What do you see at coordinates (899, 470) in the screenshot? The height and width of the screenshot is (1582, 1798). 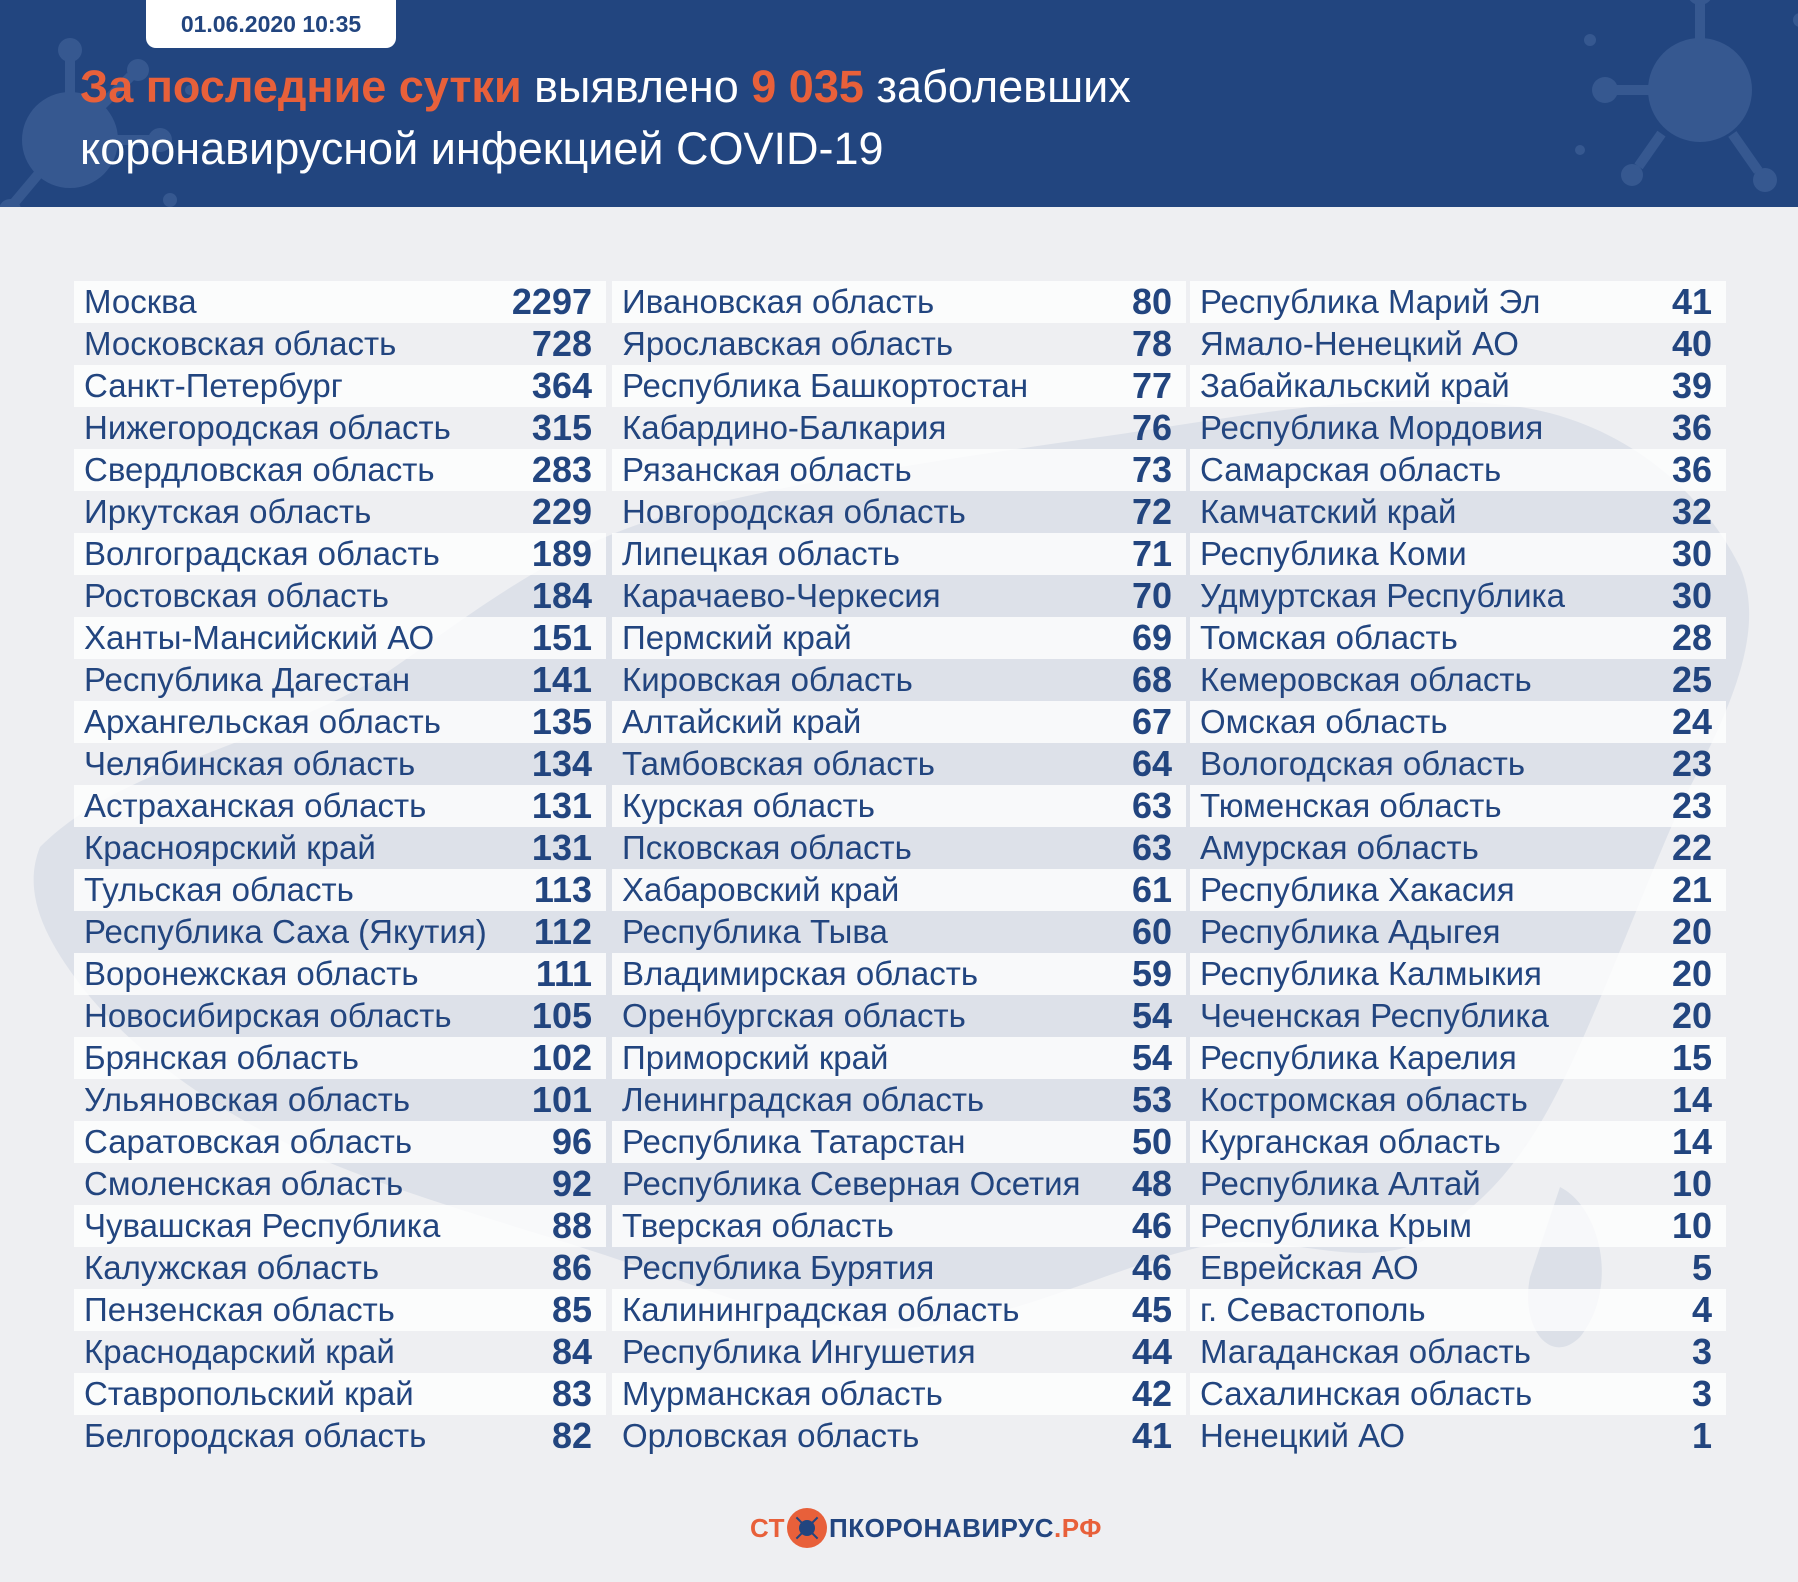 I see `region-row: Рязанская область 73` at bounding box center [899, 470].